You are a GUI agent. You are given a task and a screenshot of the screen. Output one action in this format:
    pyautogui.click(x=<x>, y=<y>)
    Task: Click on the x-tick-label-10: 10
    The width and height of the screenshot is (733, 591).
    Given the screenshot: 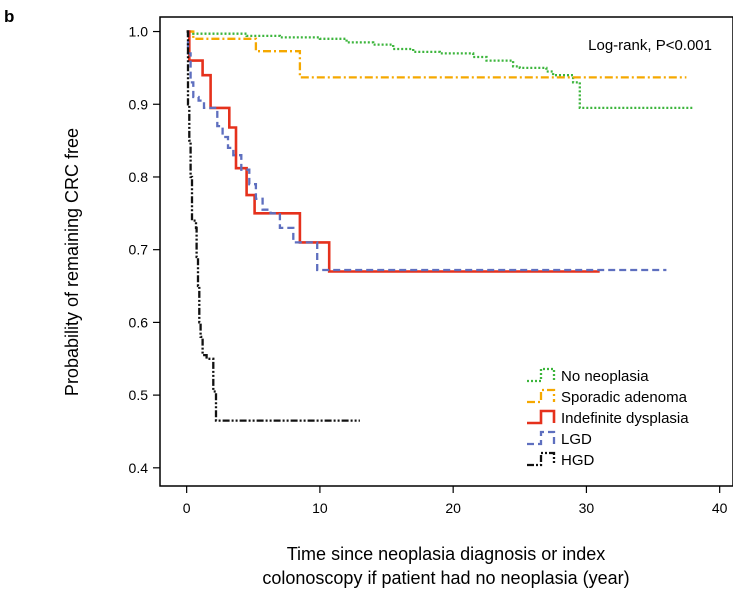 What is the action you would take?
    pyautogui.click(x=320, y=508)
    